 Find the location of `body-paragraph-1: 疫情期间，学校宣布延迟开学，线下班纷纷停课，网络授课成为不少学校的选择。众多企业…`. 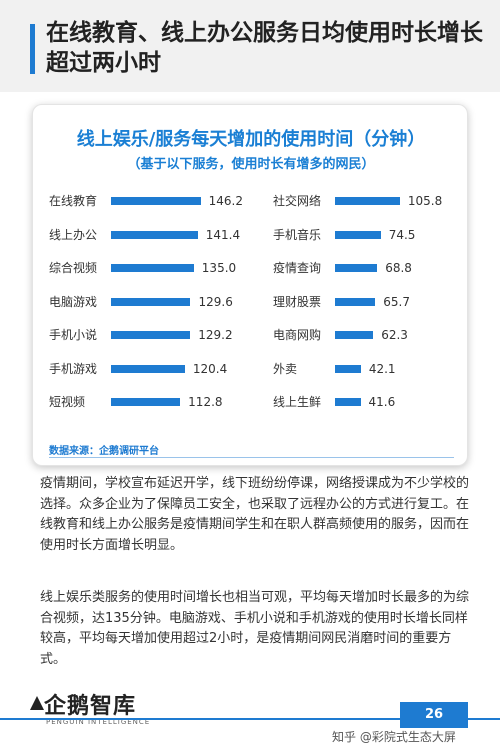

body-paragraph-1: 疫情期间，学校宣布延迟开学，线下班纷纷停课，网络授课成为不少学校的选择。众多企业… is located at coordinates (255, 514).